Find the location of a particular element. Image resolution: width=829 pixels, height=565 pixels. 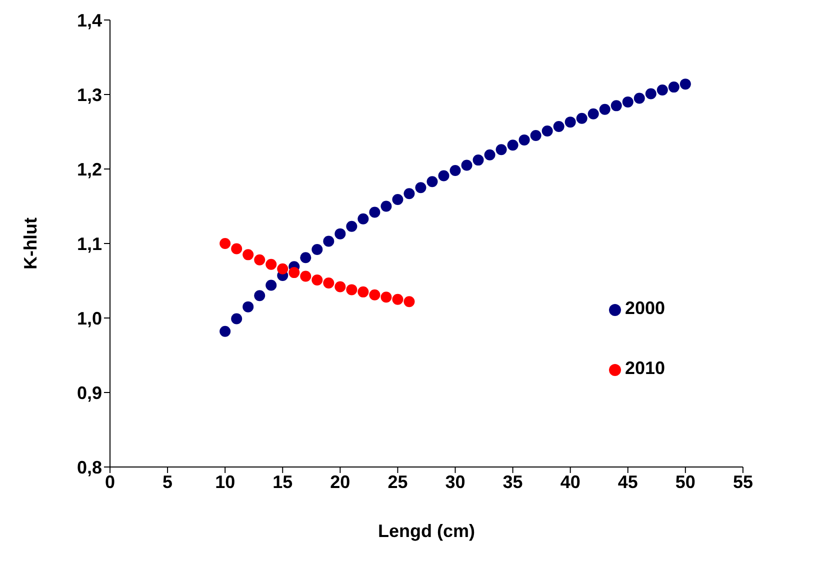

legend-label: 2000 is located at coordinates (644, 308).